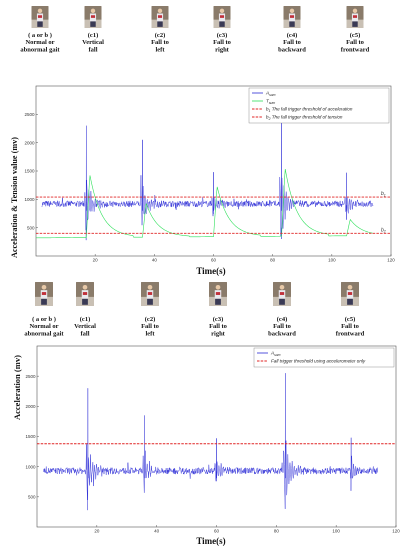 The height and width of the screenshot is (550, 401). I want to click on photo-label-line: frontward, so click(355, 49).